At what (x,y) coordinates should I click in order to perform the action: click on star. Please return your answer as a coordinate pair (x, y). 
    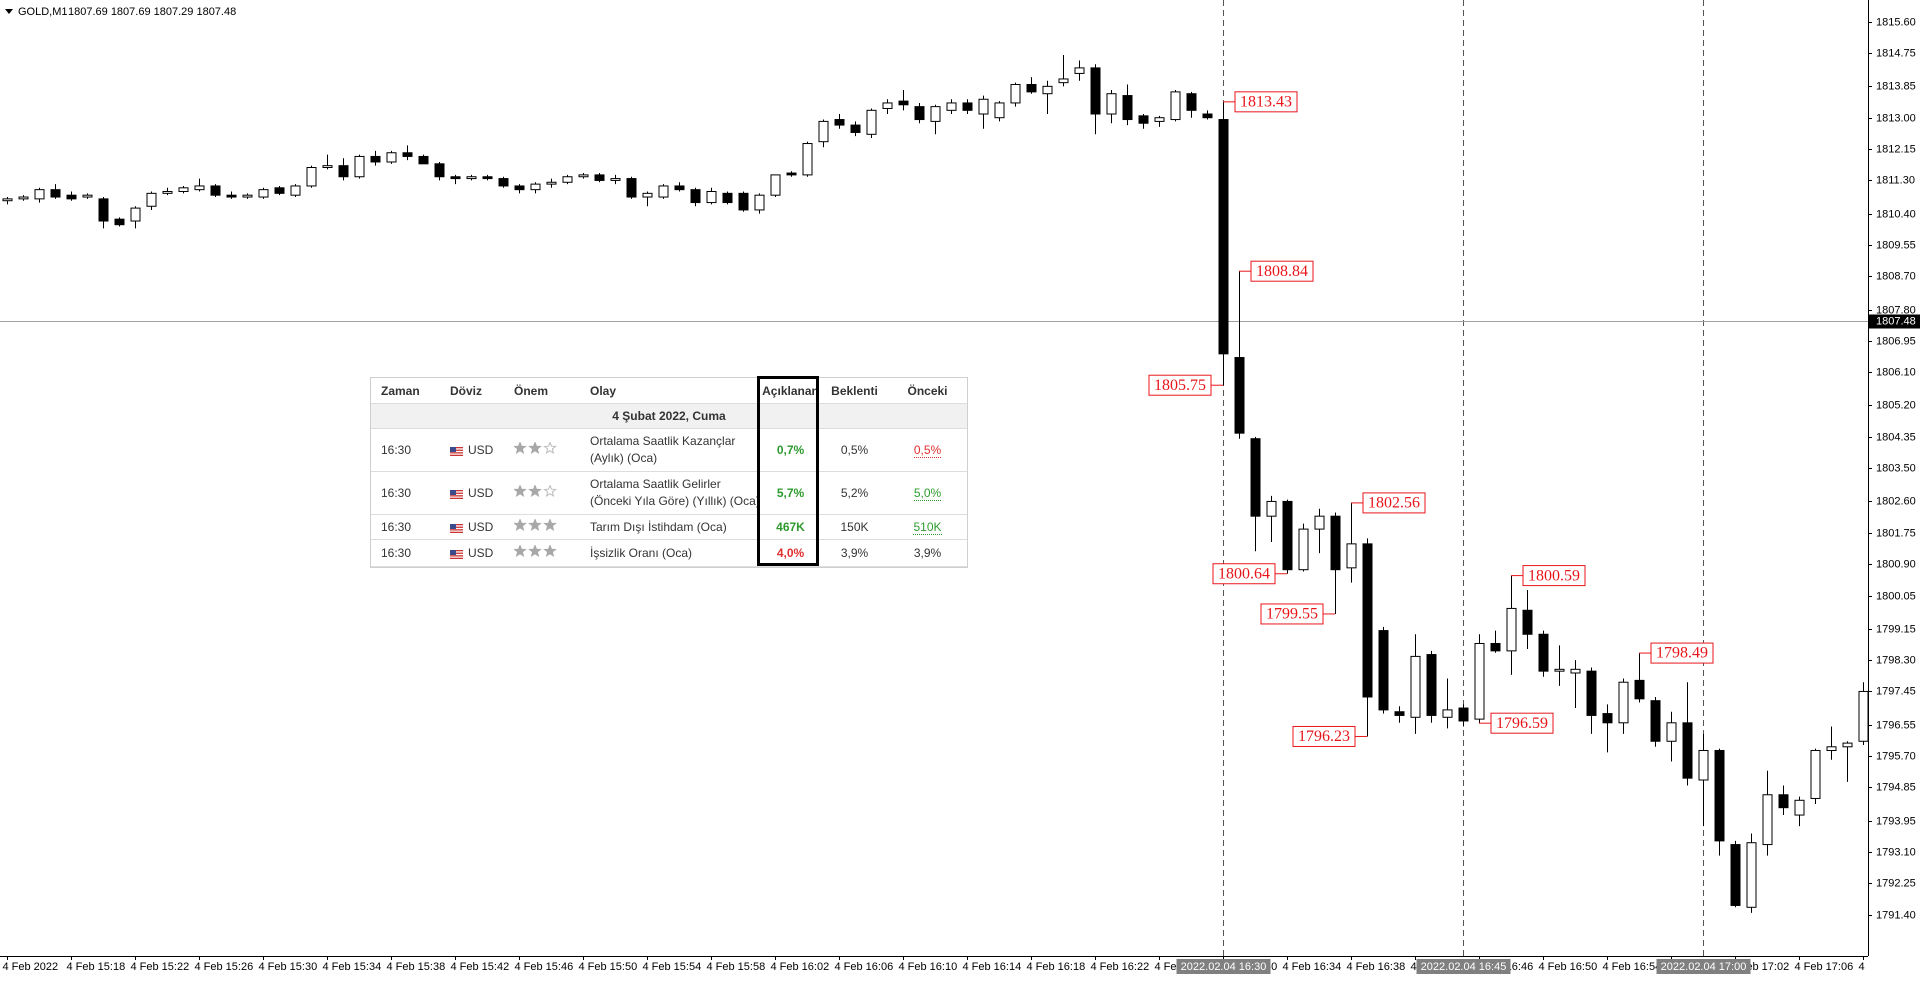
    Looking at the image, I should click on (535, 447).